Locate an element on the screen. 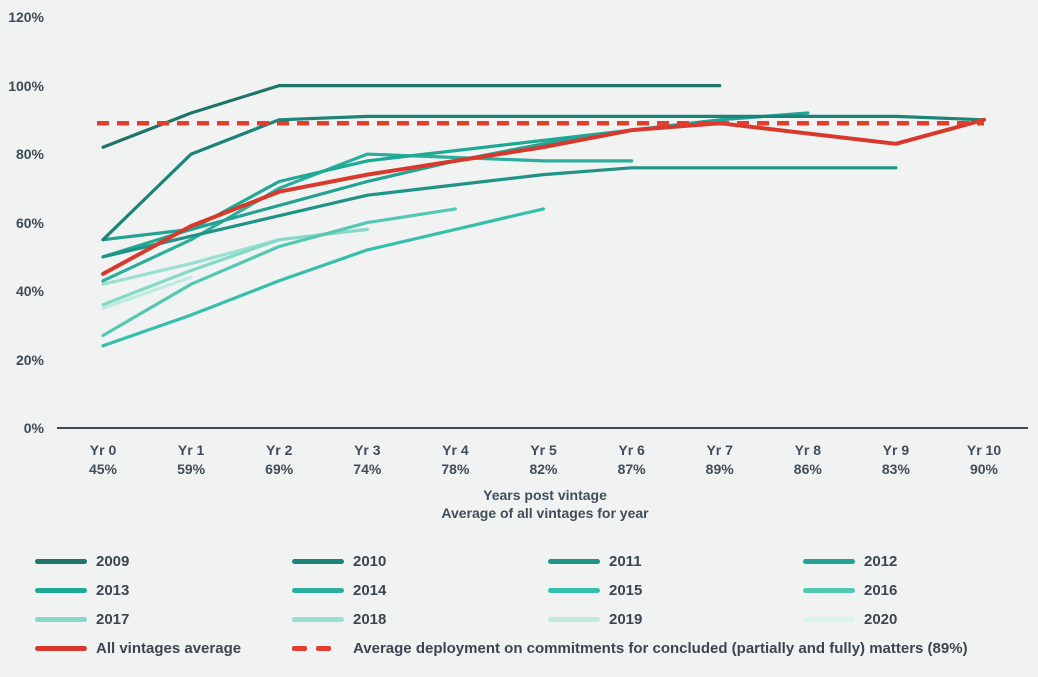  legend-item-2011: 2011 is located at coordinates (595, 561).